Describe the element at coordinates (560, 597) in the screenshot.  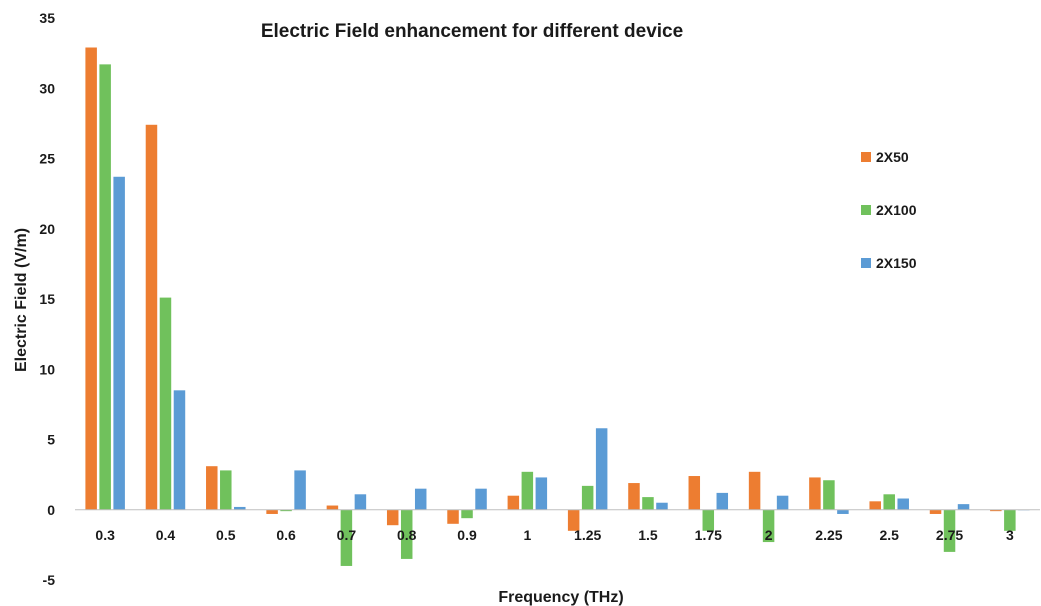
I see `x-axis-label: Frequency (THz)` at that location.